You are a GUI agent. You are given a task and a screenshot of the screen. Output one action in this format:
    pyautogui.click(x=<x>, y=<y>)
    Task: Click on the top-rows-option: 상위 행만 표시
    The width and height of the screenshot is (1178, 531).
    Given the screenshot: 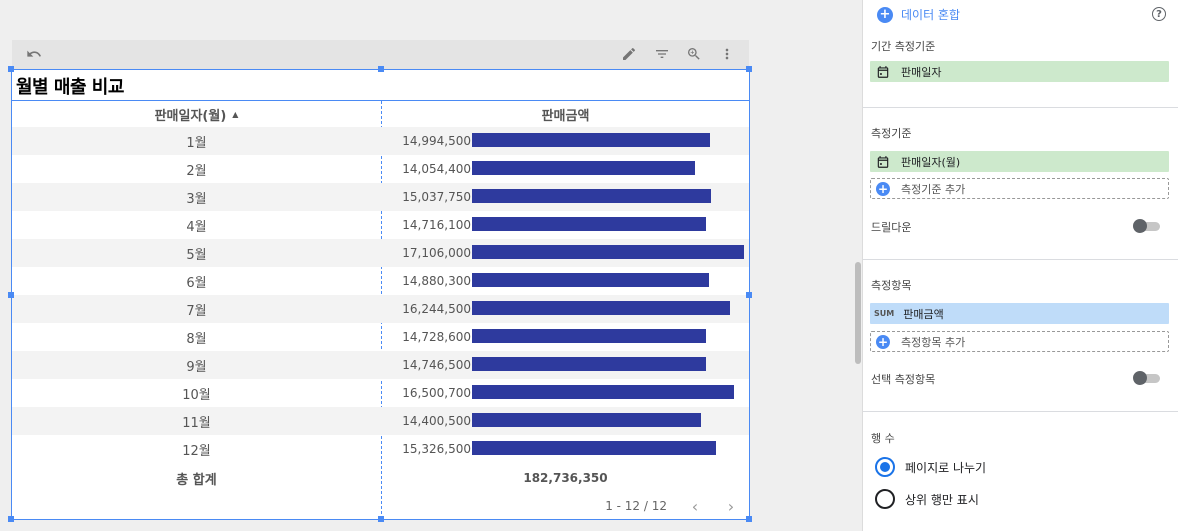 What is the action you would take?
    pyautogui.click(x=927, y=499)
    